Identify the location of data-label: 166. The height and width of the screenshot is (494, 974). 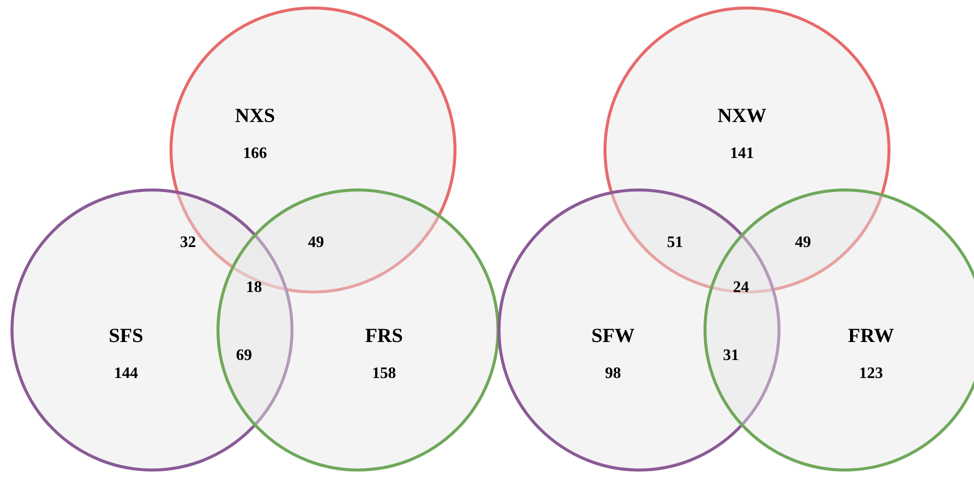
(255, 153).